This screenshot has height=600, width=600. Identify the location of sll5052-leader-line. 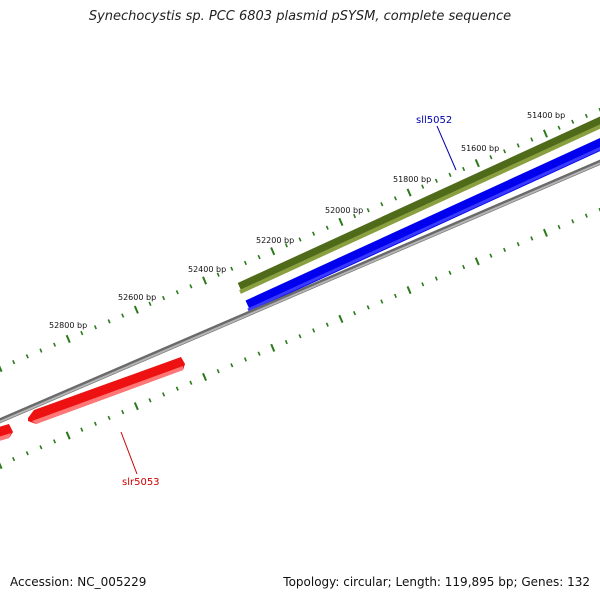
(446, 148).